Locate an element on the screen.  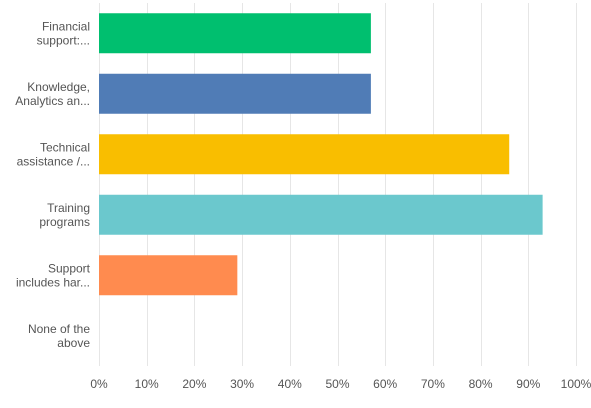
x-tick-label-0: 0% is located at coordinates (99, 384).